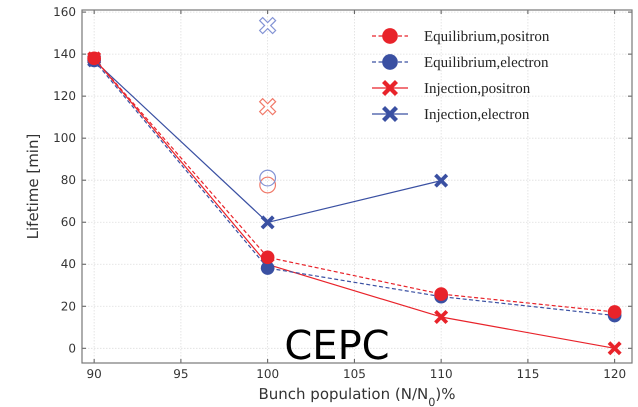  What do you see at coordinates (477, 89) in the screenshot?
I see `legend-label: Injection,positron` at bounding box center [477, 89].